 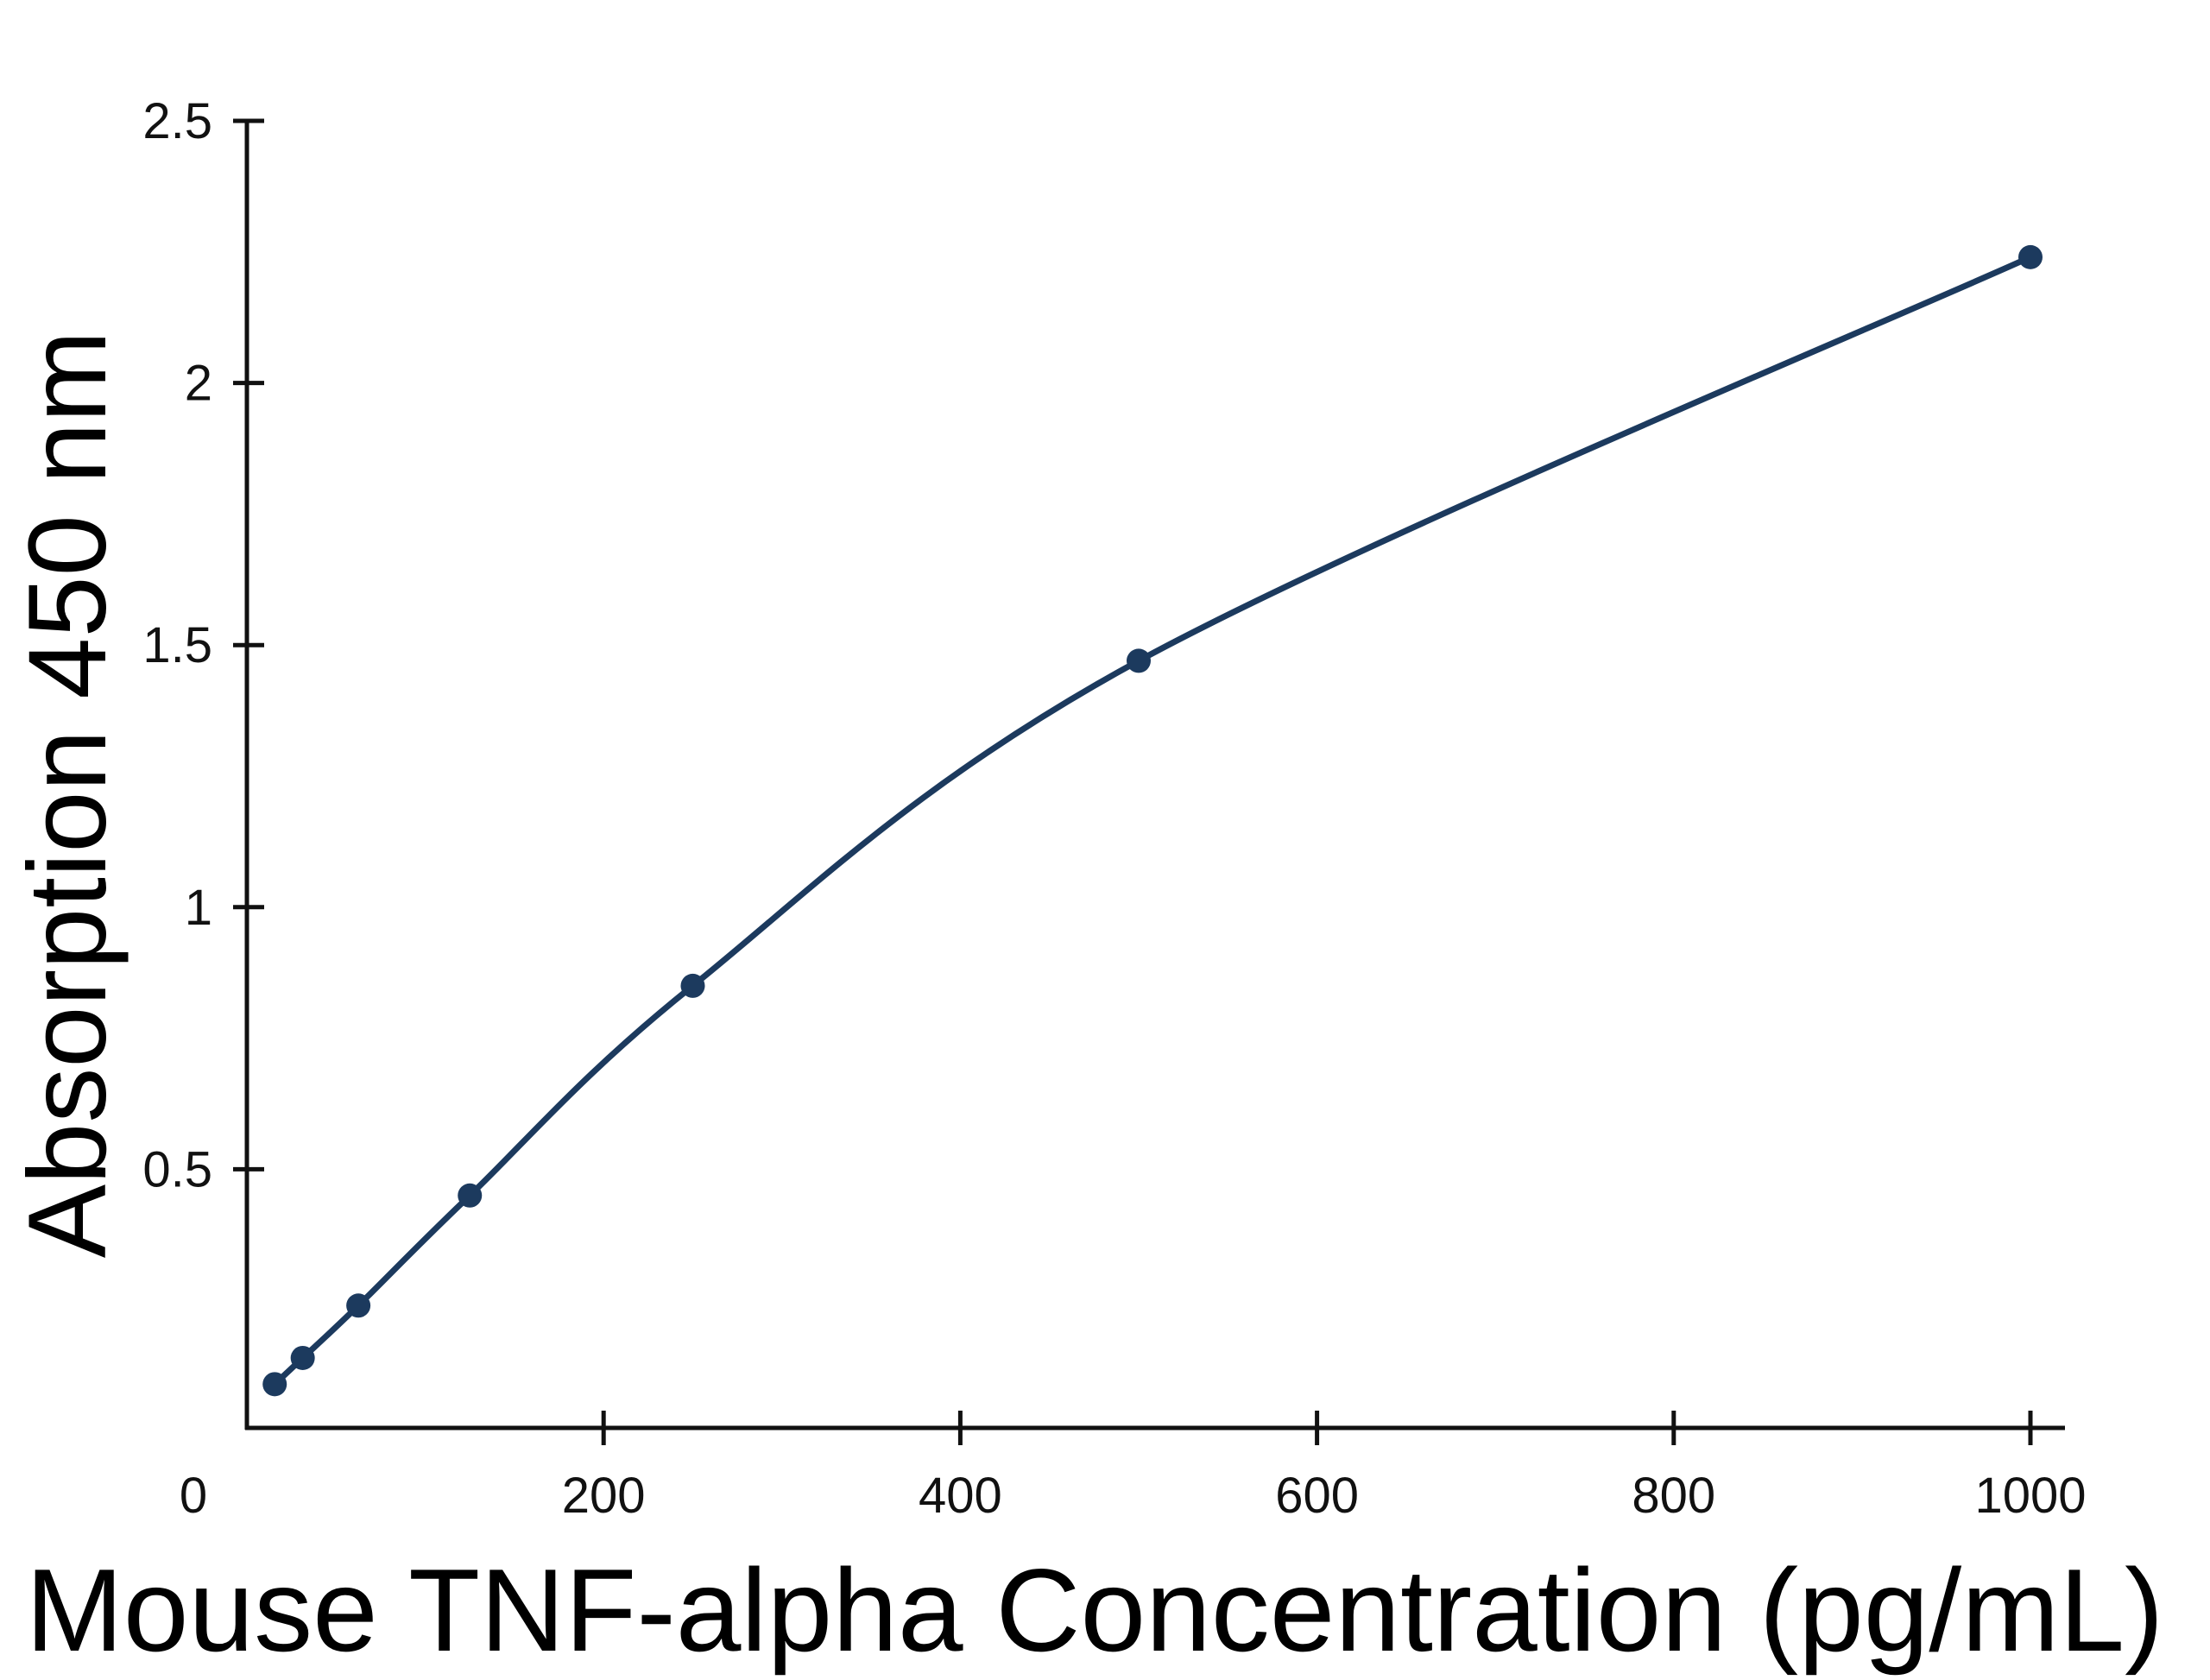 I want to click on y-tick-label: 0.5, so click(x=177, y=1169).